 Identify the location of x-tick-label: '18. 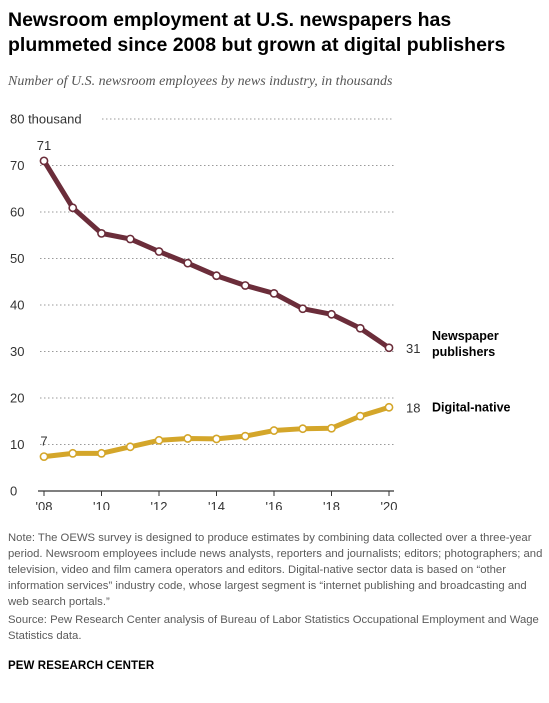
(331, 504).